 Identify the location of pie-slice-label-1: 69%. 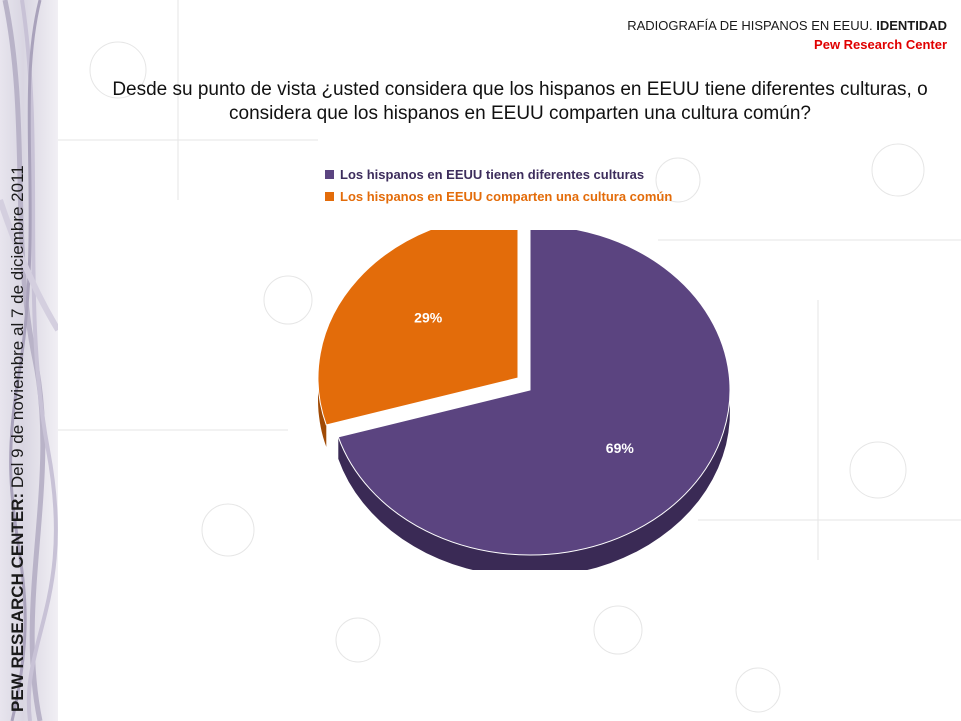
(620, 448).